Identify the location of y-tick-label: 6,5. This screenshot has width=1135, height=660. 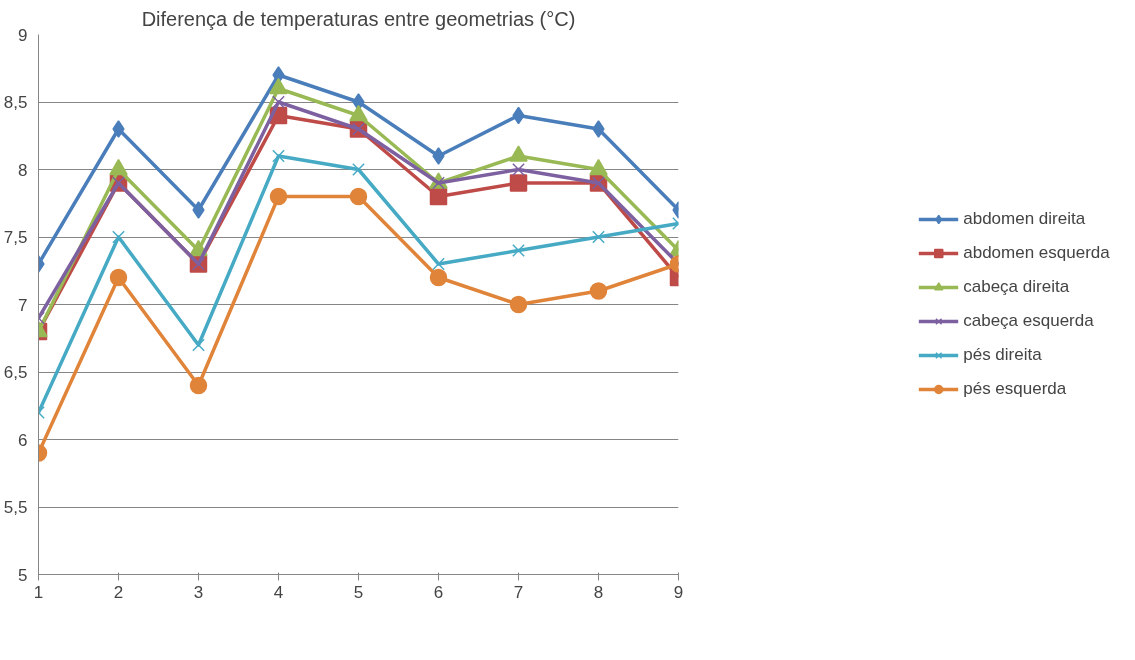
(15, 372).